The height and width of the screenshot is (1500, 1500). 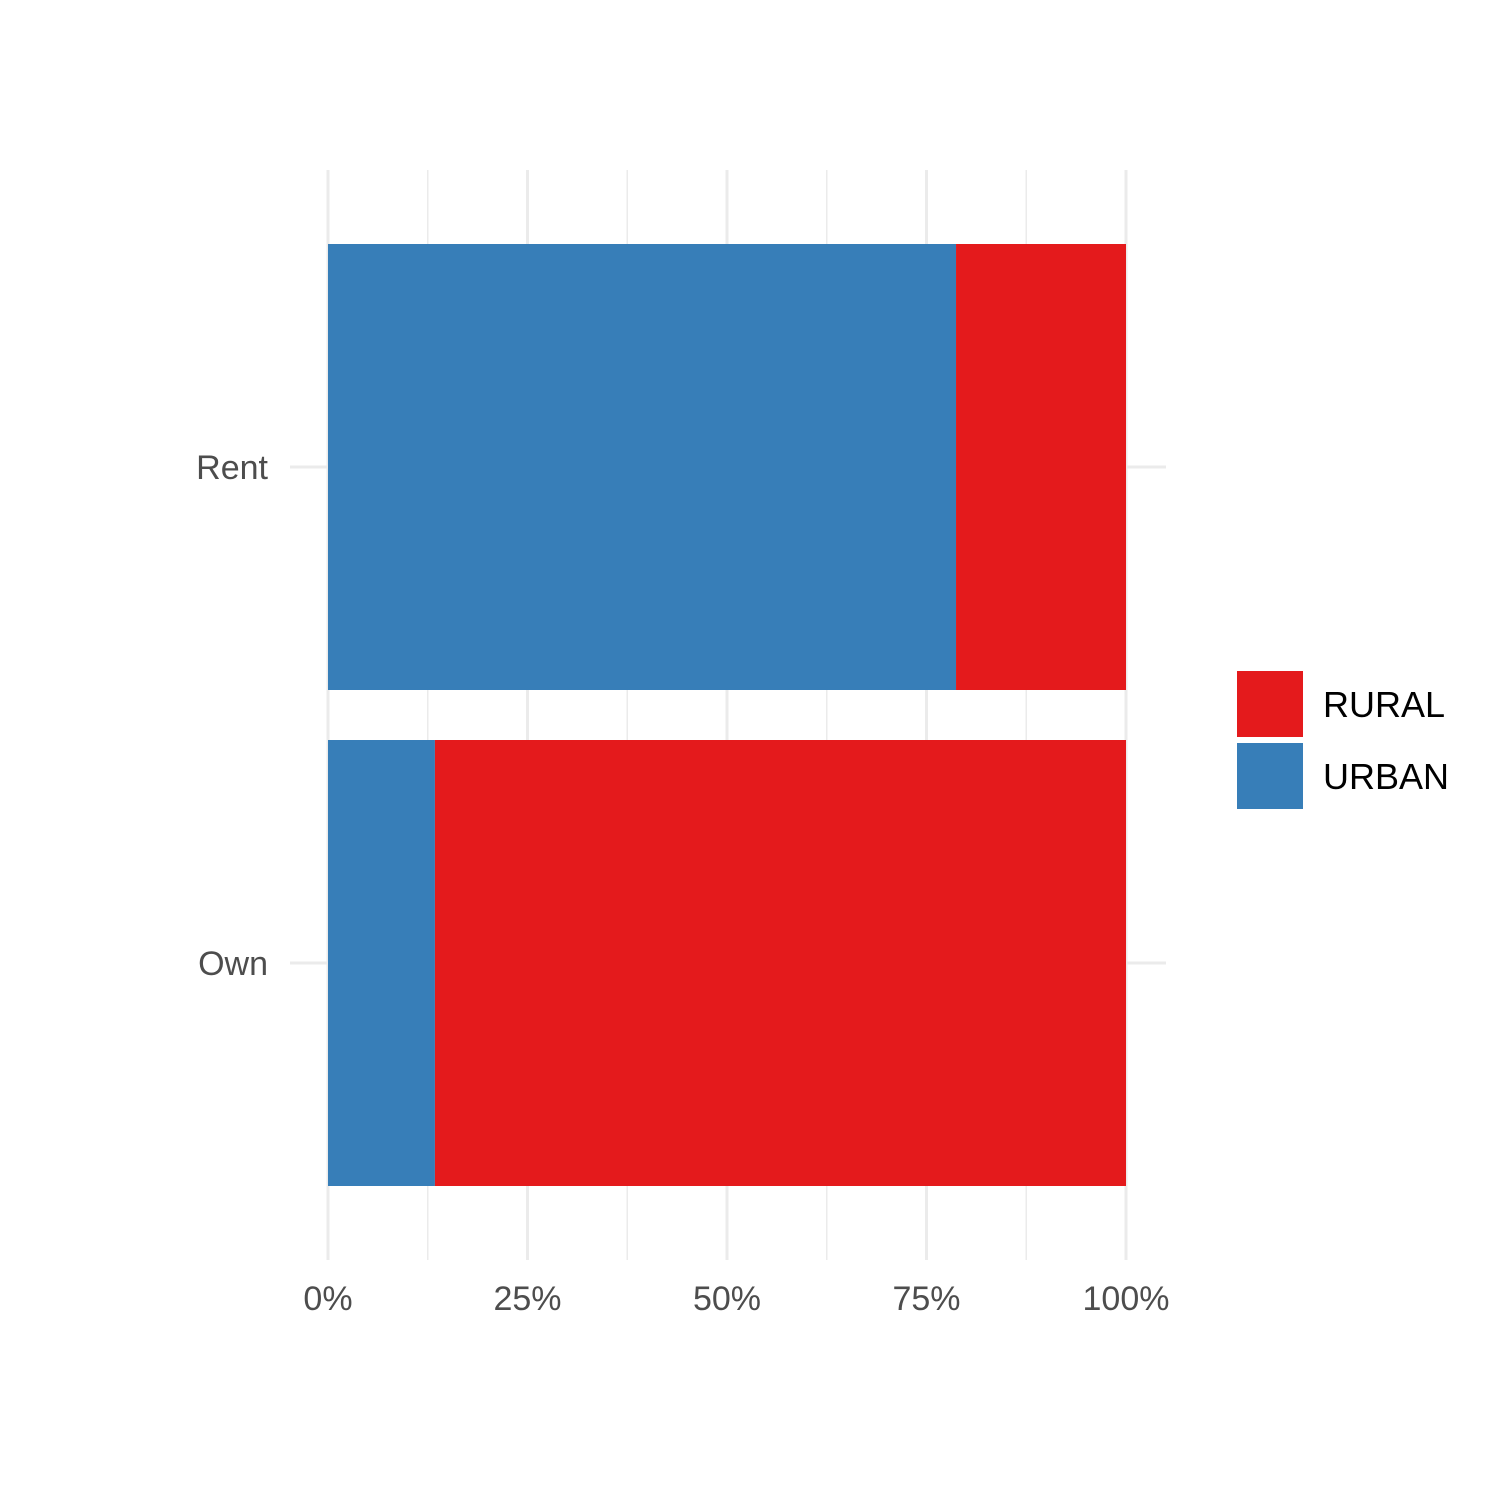 I want to click on x-tick-label: 25%, so click(x=527, y=1299).